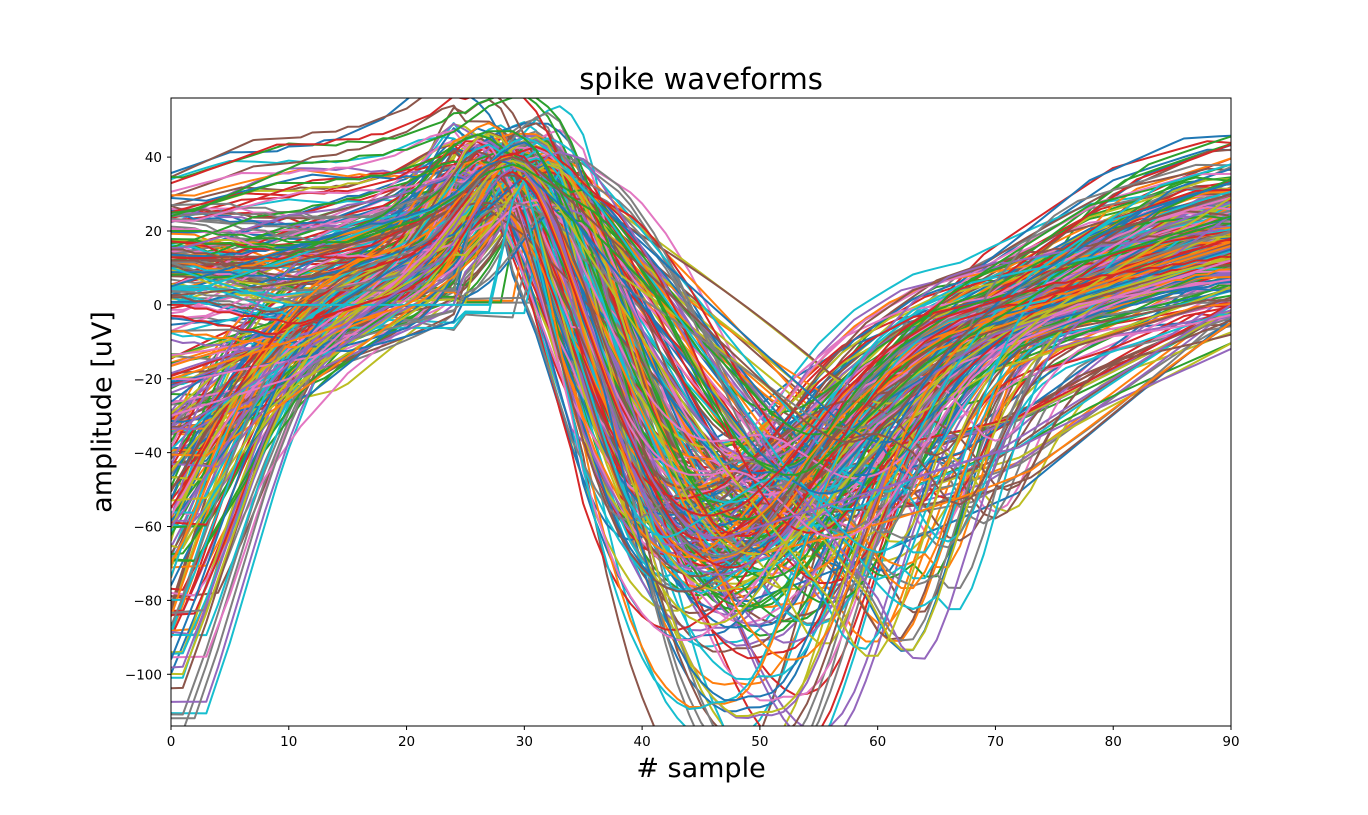 Image resolution: width=1368 pixels, height=815 pixels. Describe the element at coordinates (143, 675) in the screenshot. I see `y-tick-label: −100` at that location.